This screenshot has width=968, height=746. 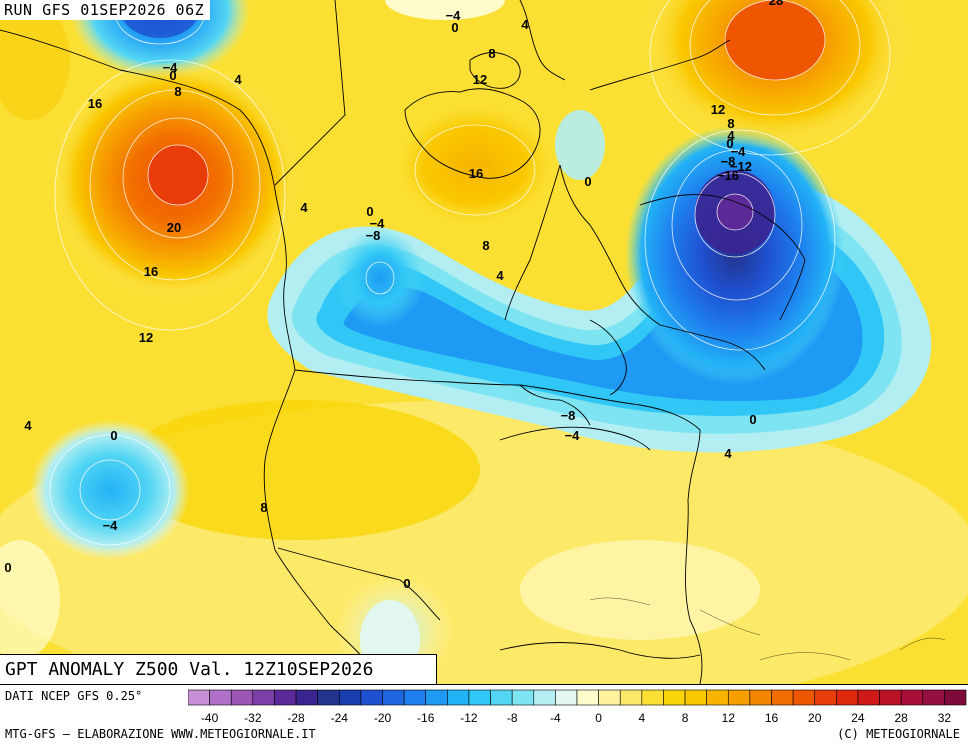 I want to click on legend-tick-label: -12, so click(x=469, y=718).